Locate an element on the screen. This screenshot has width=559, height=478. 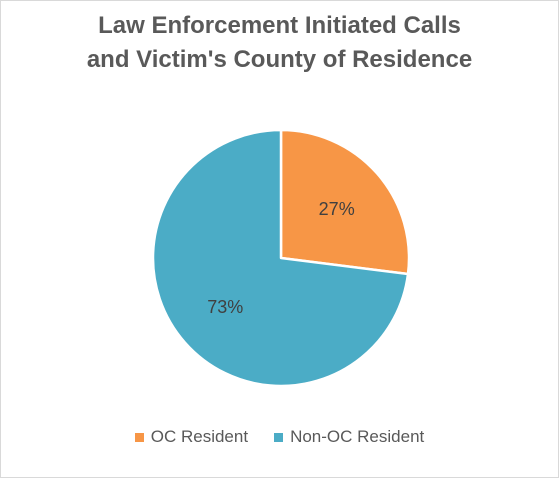
legend-item-oc-resident: OC Resident is located at coordinates (191, 437).